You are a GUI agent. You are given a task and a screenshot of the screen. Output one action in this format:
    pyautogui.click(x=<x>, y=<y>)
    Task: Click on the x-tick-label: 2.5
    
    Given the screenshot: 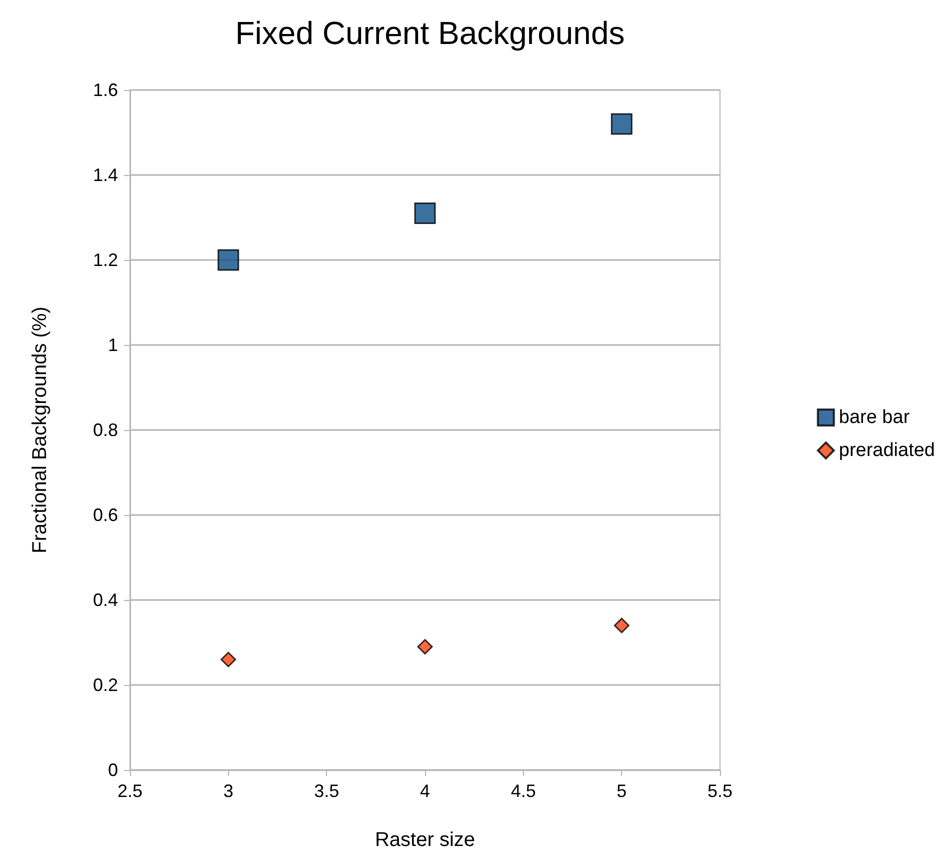 What is the action you would take?
    pyautogui.click(x=130, y=791)
    